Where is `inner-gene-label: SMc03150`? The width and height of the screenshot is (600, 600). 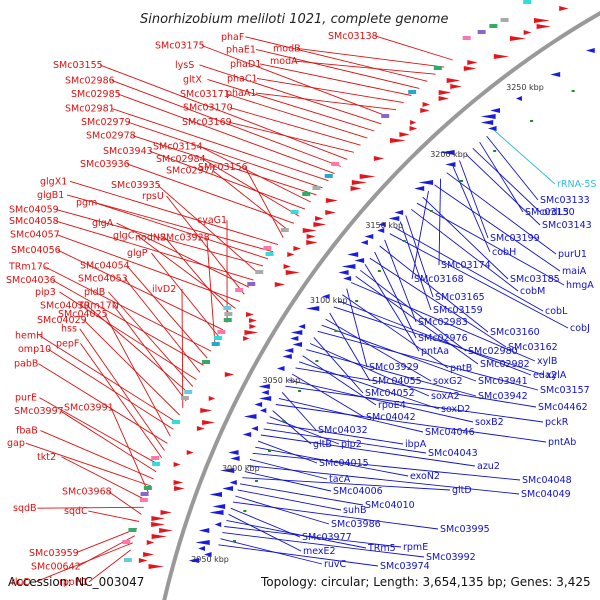
inner-gene-label: SMc03150 is located at coordinates (550, 212).